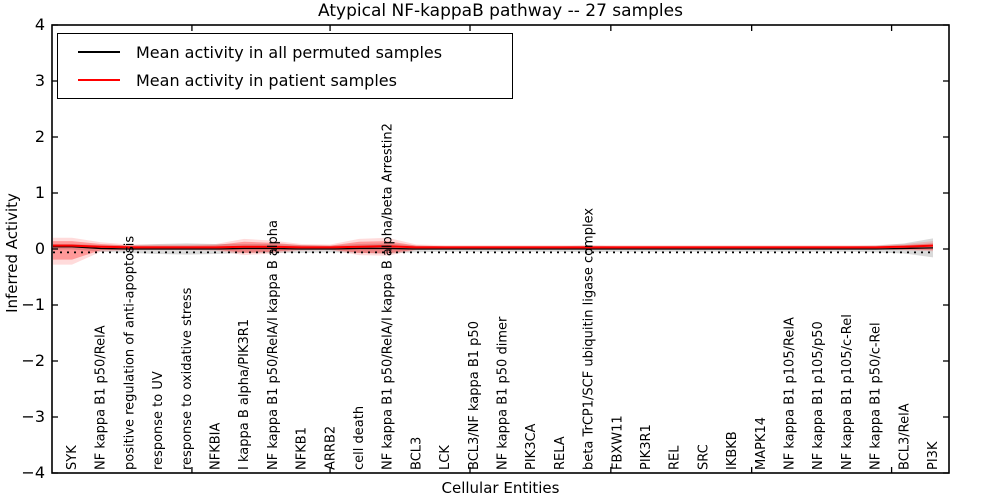 The height and width of the screenshot is (500, 1000). Describe the element at coordinates (40, 248) in the screenshot. I see `y-tick-label: 0` at that location.